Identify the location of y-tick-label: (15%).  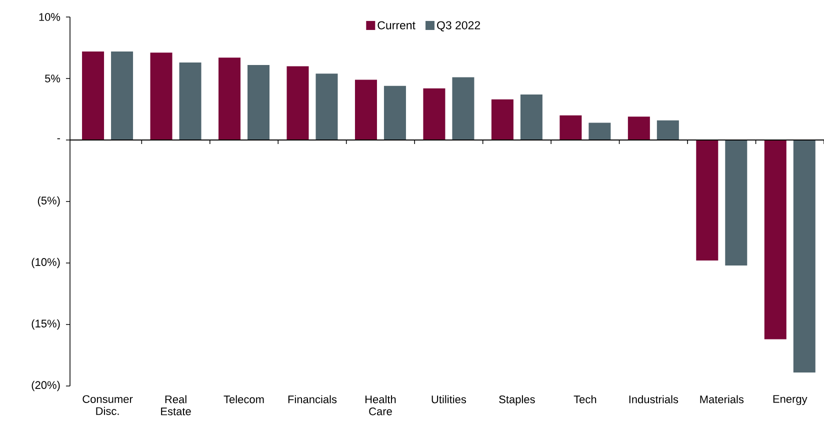
(46, 324).